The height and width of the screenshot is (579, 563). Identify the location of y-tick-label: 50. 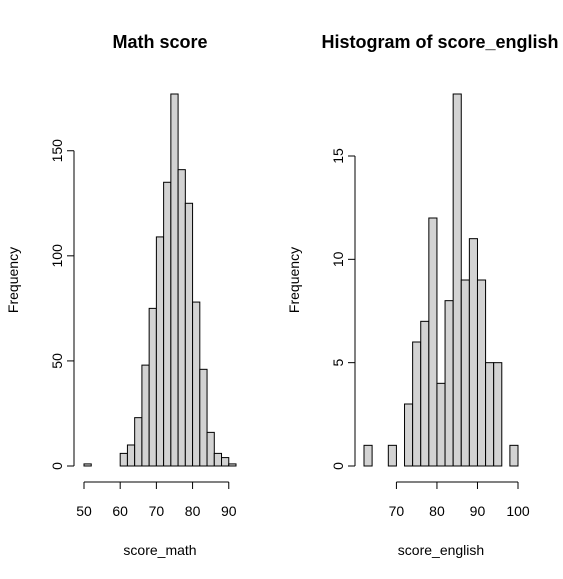
(57, 361).